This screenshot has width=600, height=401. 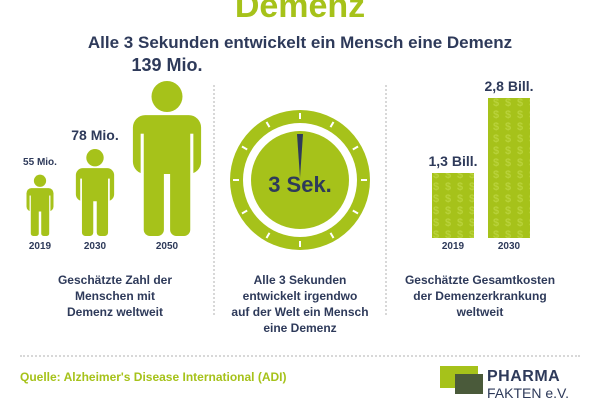 I want to click on clock-icon, so click(x=300, y=180).